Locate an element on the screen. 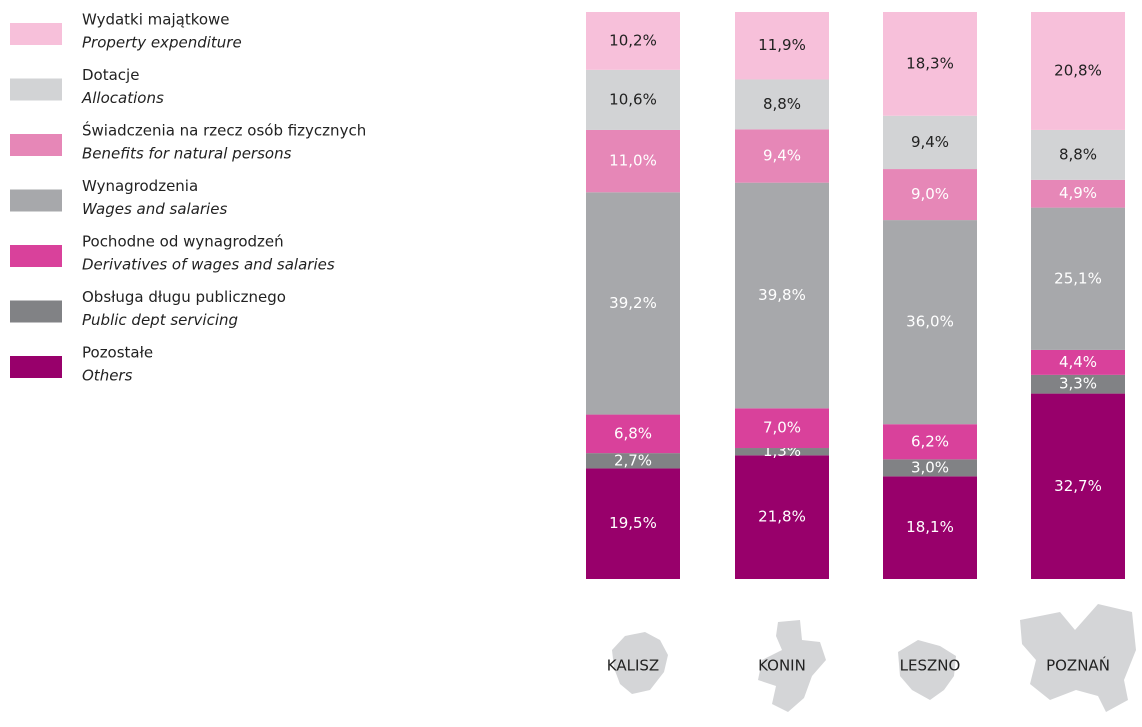 The image size is (1142, 727). value-label: 18,3% is located at coordinates (930, 63).